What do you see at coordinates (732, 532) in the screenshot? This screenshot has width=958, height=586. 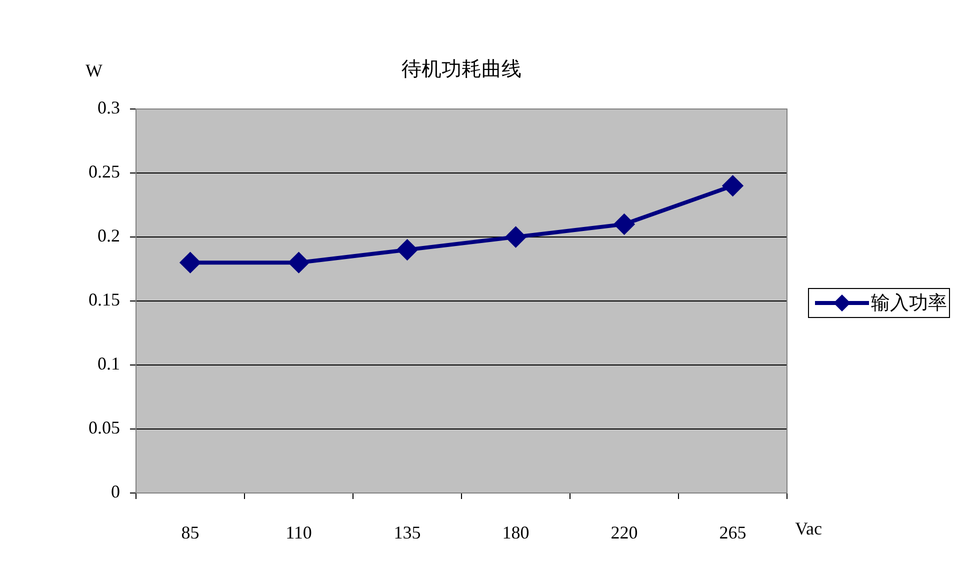 I see `x-tick-label: 265` at bounding box center [732, 532].